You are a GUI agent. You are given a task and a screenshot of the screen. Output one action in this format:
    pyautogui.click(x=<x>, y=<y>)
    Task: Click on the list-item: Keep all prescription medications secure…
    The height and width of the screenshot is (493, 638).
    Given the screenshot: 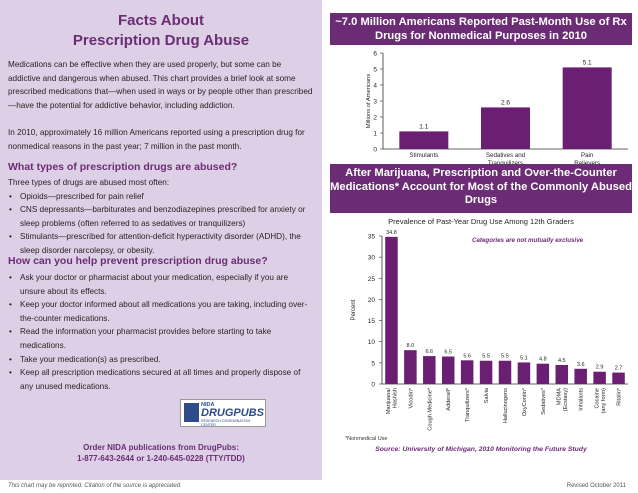 What is the action you would take?
    pyautogui.click(x=161, y=379)
    